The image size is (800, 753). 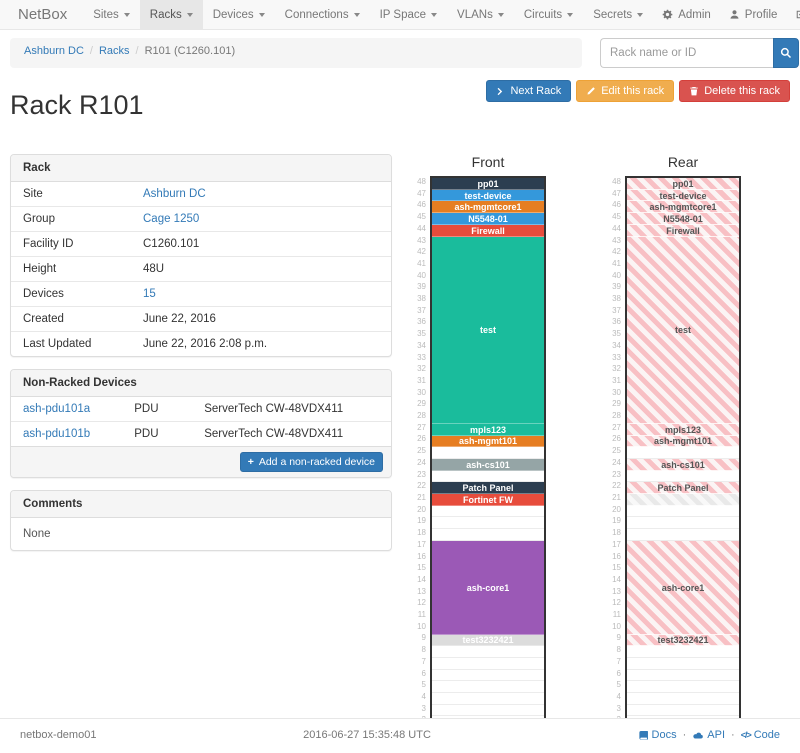 I want to click on footer-link-code: </> Code, so click(x=760, y=735).